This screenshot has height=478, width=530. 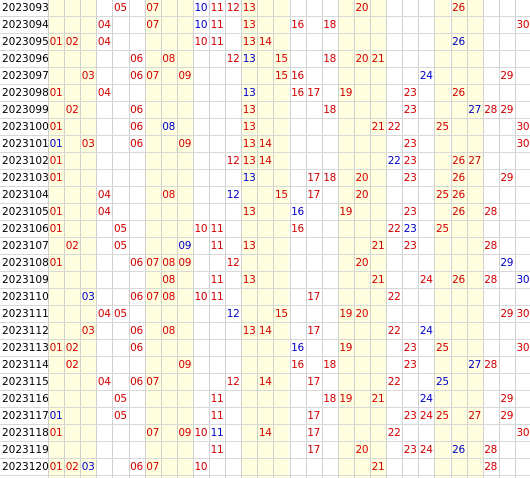 I want to click on red-number: 16, so click(x=297, y=76).